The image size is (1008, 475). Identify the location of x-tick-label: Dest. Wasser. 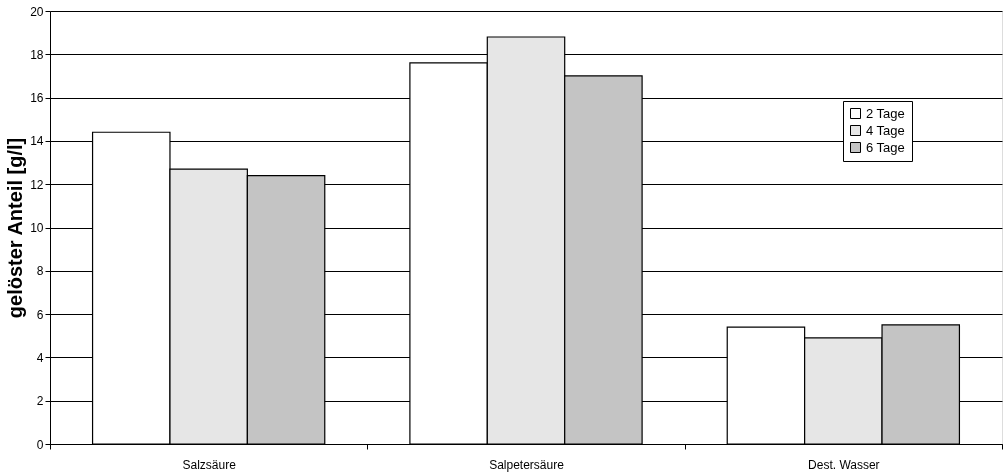
(844, 464).